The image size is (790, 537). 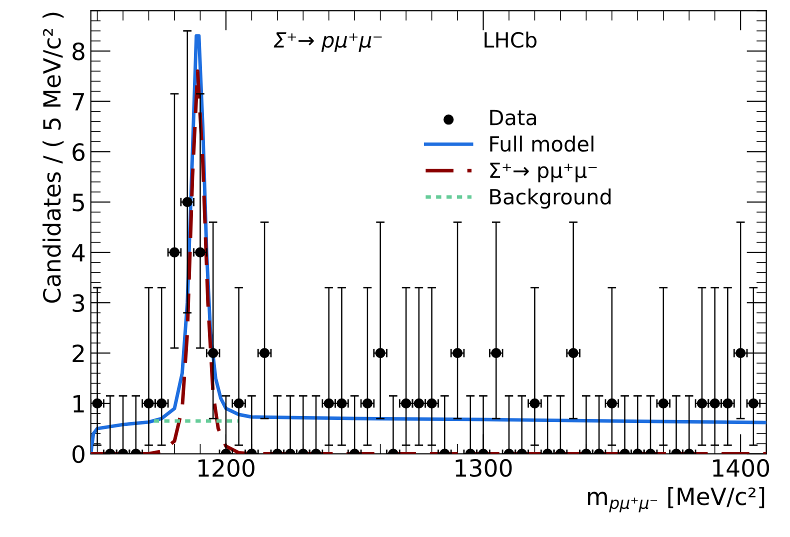 I want to click on y-tick-label: 2, so click(x=78, y=353).